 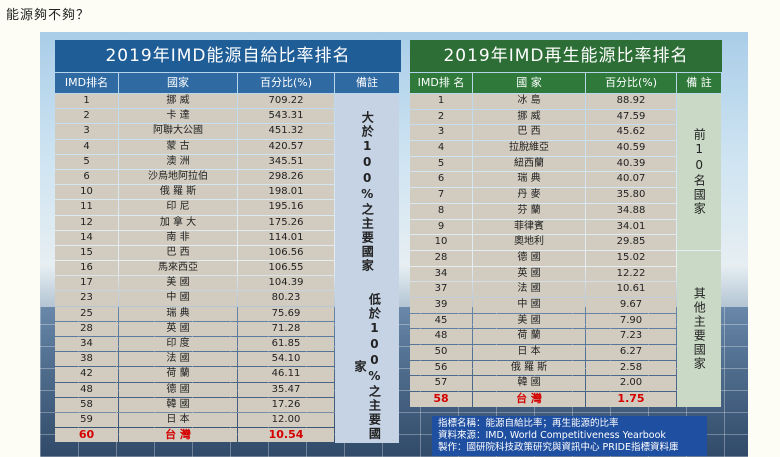 What do you see at coordinates (178, 161) in the screenshot?
I see `country-cell: 澳 洲` at bounding box center [178, 161].